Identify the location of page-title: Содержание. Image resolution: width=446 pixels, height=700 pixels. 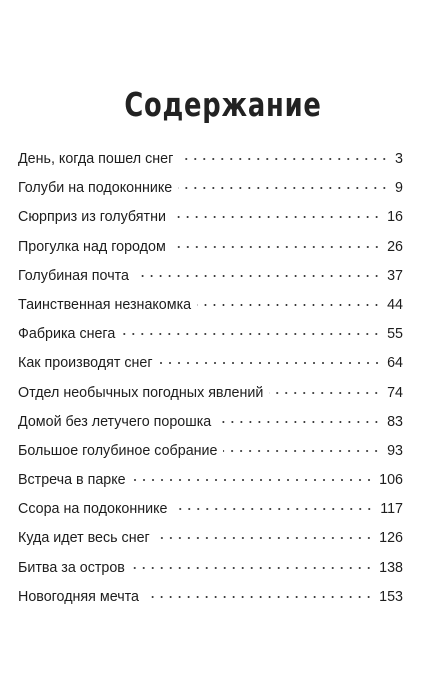
(223, 104).